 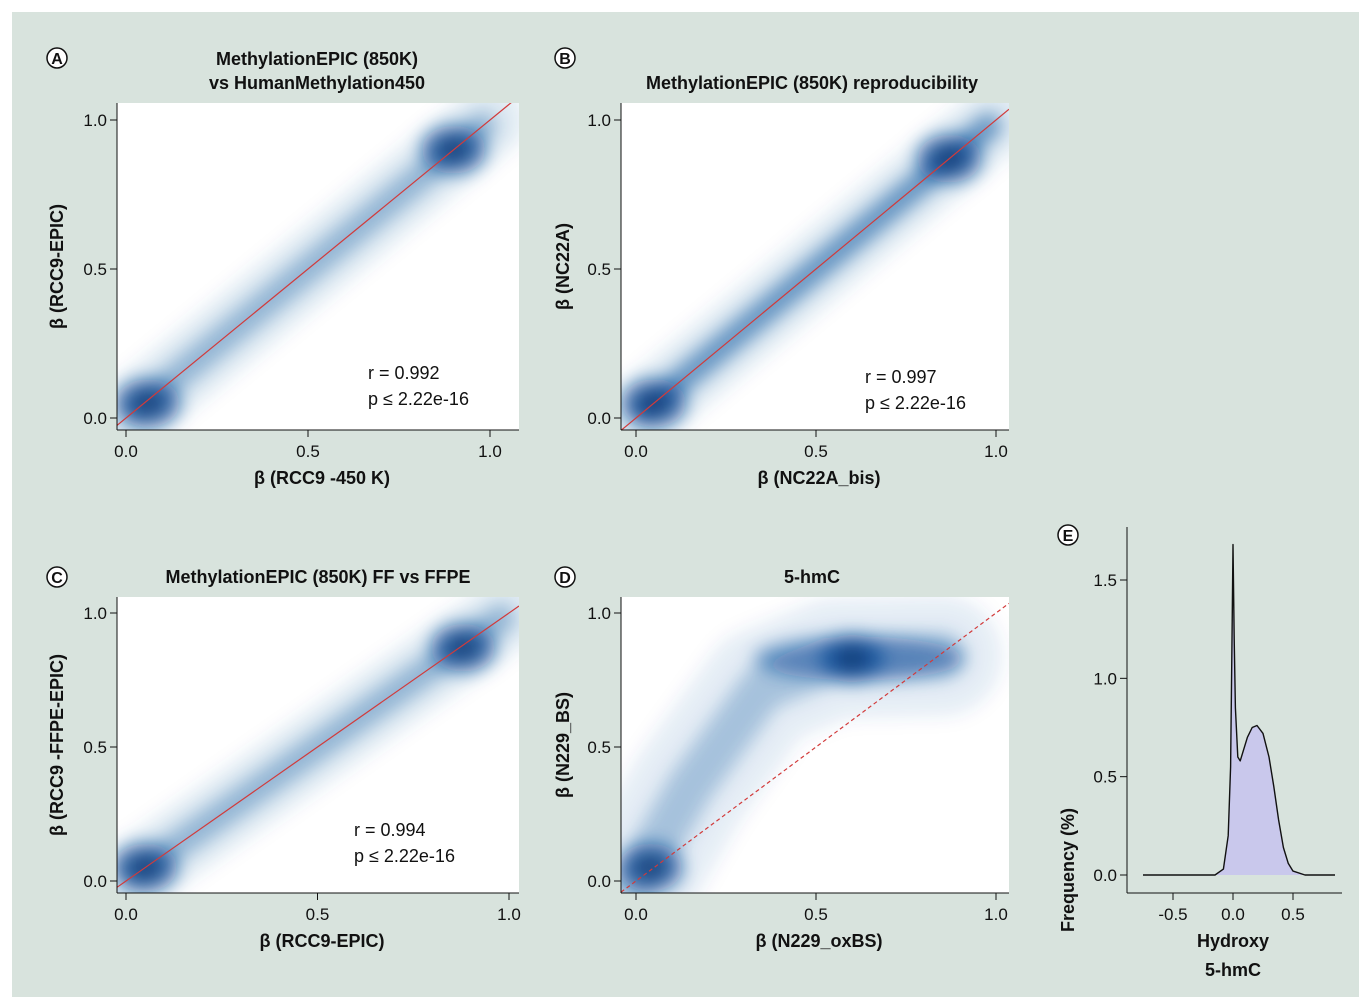 I want to click on stat-label: r = 0.992, so click(x=404, y=373).